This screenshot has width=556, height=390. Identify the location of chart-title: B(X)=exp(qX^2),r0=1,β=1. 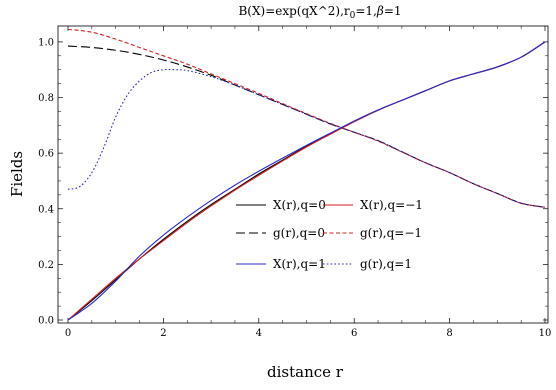
(319, 12).